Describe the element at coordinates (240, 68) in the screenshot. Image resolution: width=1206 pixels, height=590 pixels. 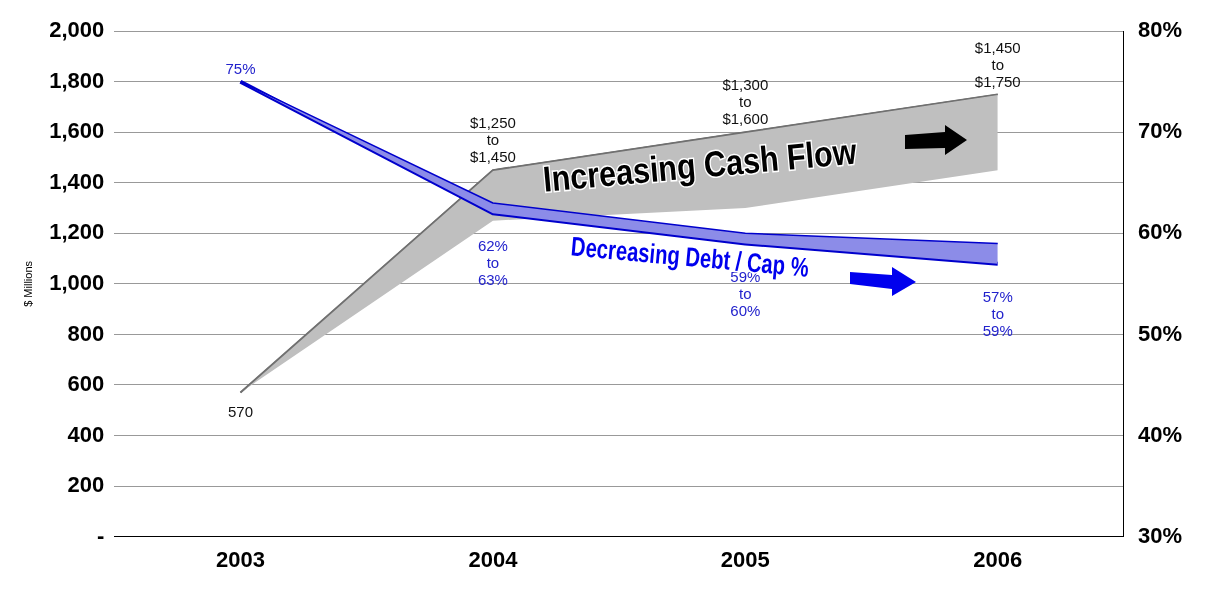
I see `data-label: 75%` at that location.